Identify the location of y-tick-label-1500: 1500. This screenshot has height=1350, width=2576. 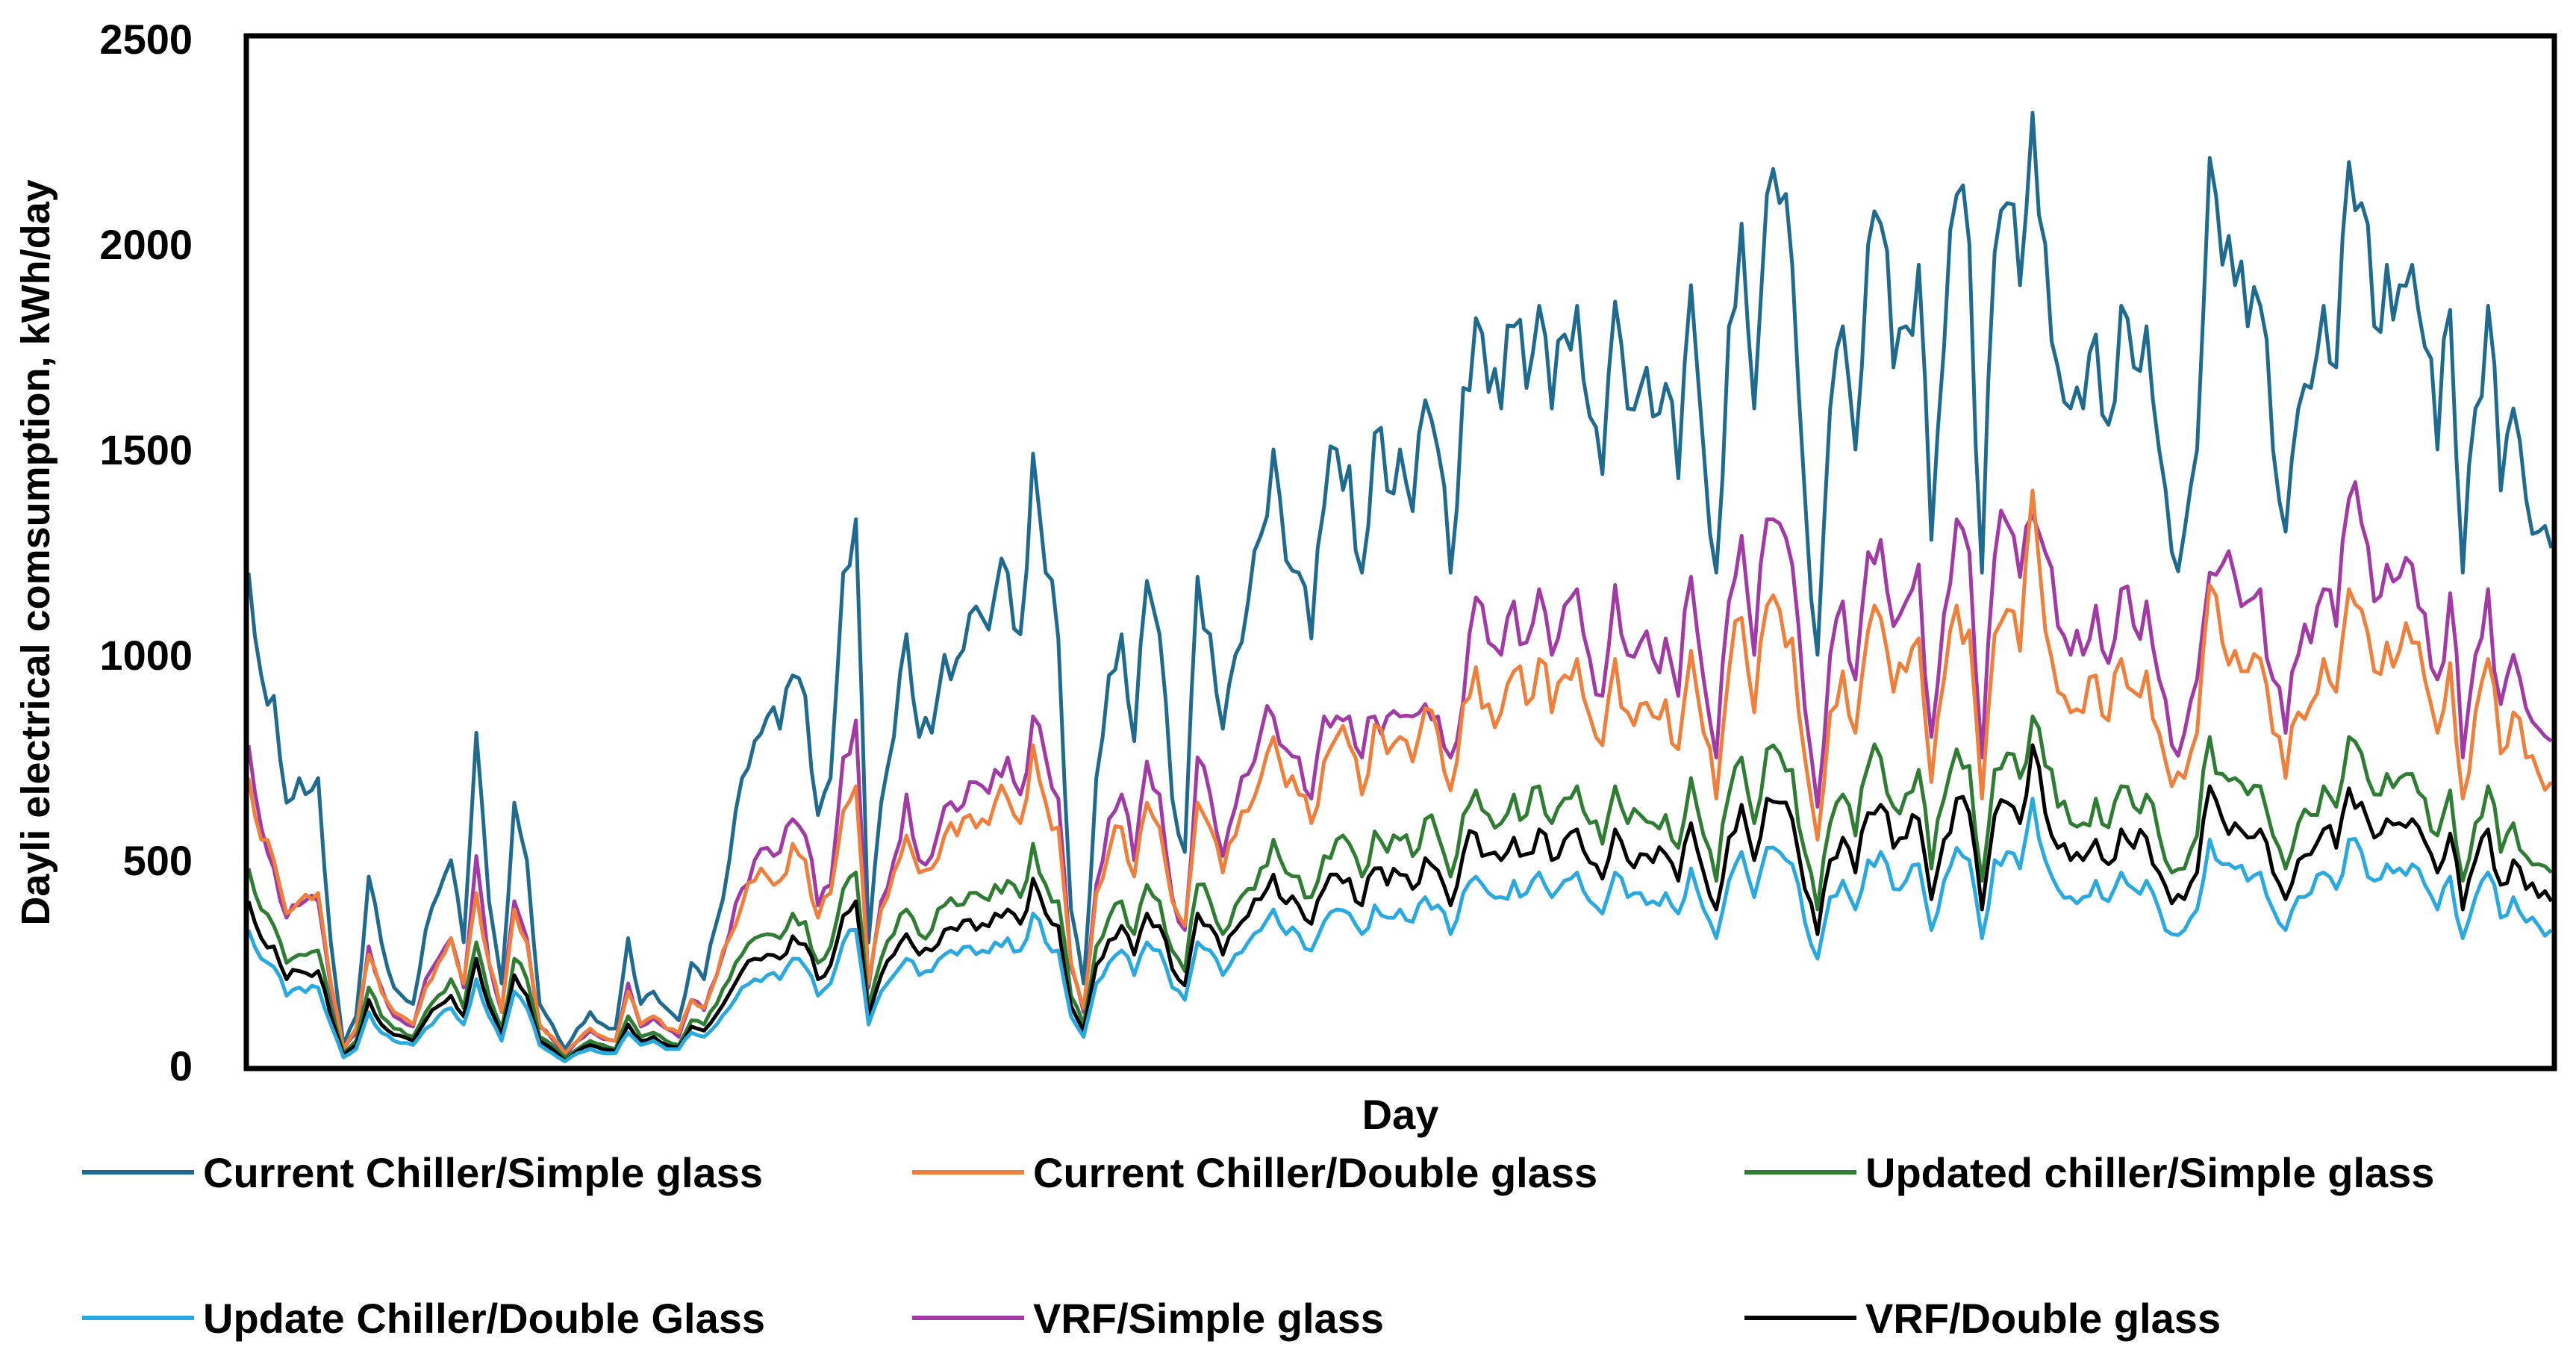
(146, 449).